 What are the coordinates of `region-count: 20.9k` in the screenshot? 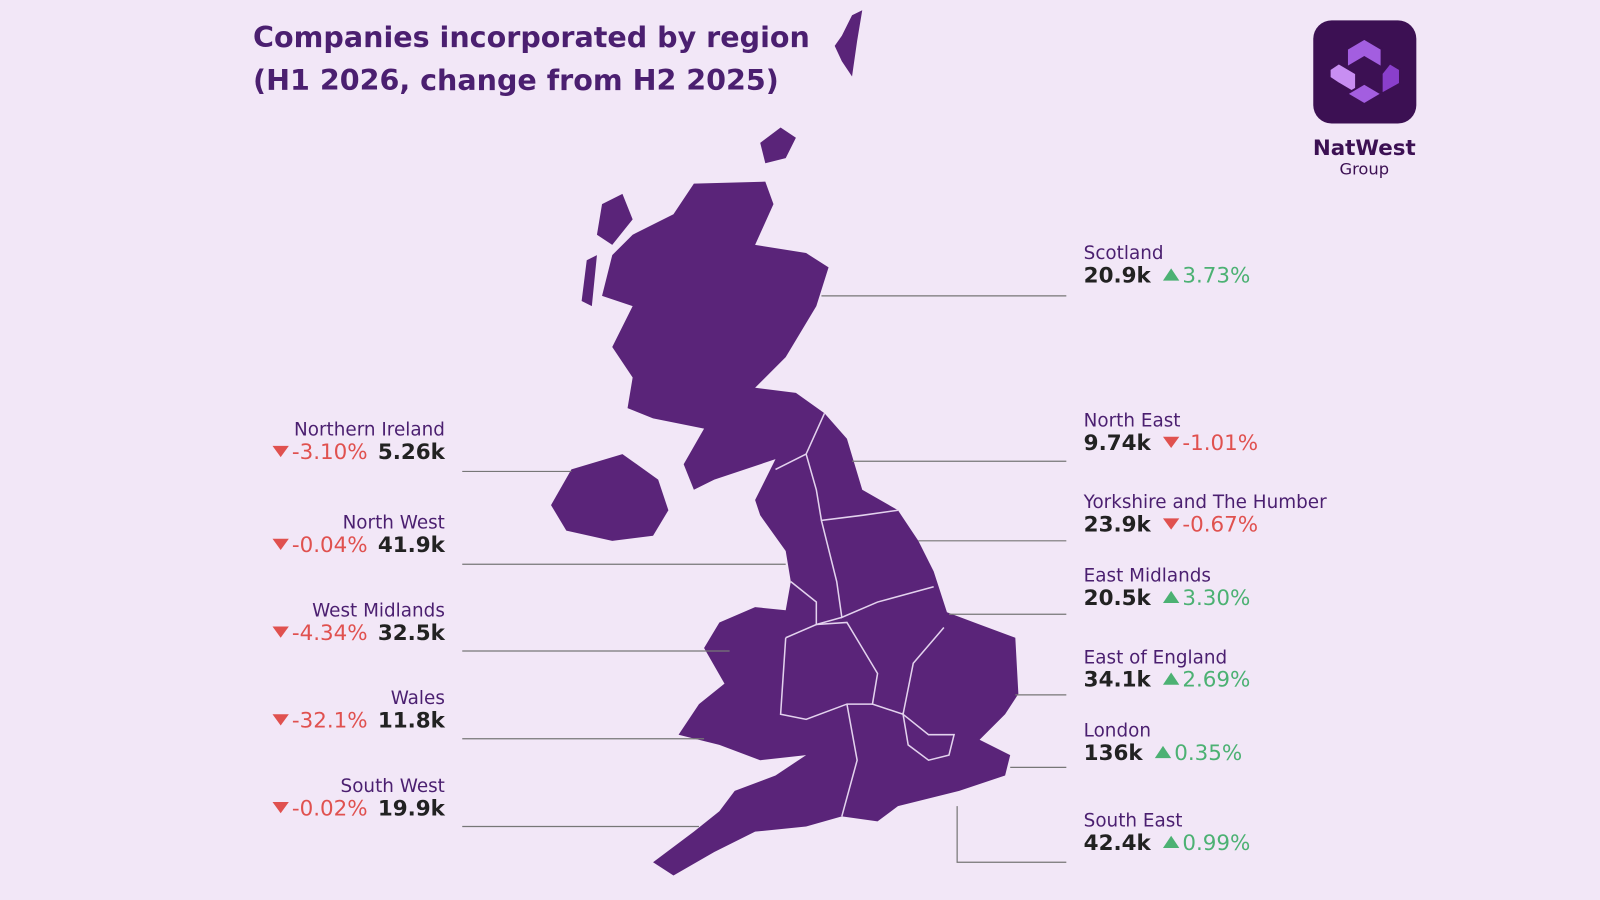 It's located at (1118, 276).